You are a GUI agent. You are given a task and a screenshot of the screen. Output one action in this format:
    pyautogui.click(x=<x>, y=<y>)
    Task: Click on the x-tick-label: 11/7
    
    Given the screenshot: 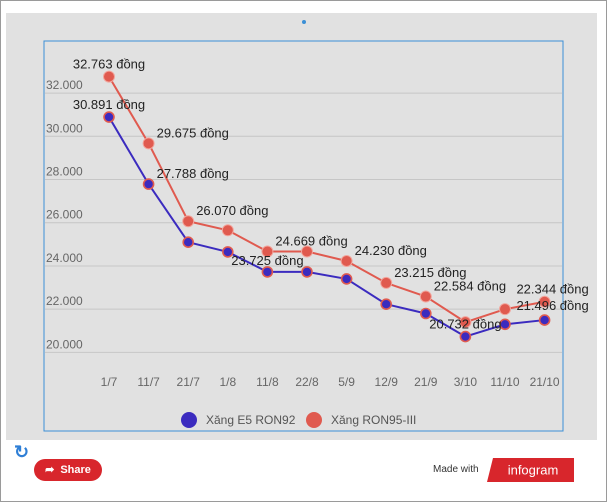 What is the action you would take?
    pyautogui.click(x=148, y=382)
    